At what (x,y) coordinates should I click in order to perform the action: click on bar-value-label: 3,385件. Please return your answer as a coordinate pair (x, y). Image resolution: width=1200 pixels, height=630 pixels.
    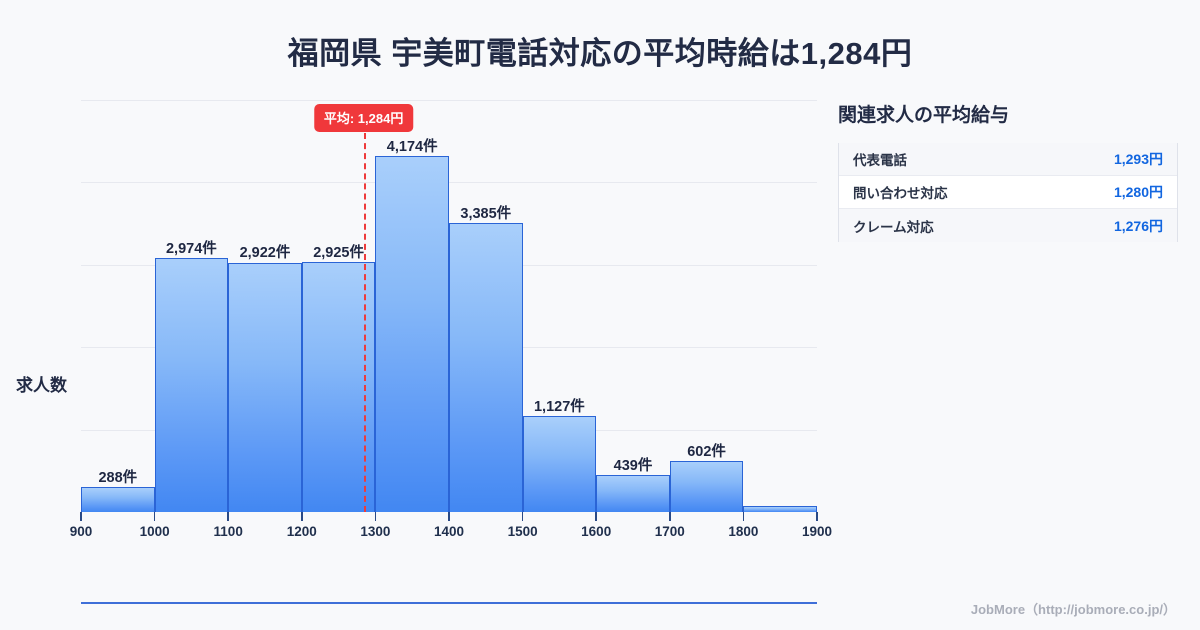
    Looking at the image, I should click on (486, 213).